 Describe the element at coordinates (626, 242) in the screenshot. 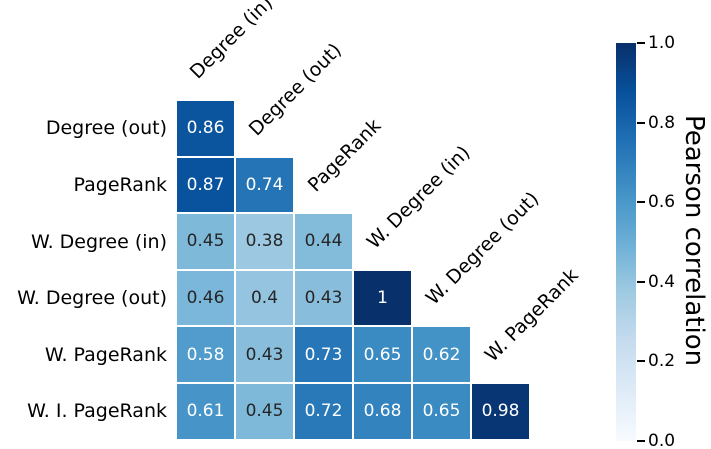

I see `colorbar-gradient` at that location.